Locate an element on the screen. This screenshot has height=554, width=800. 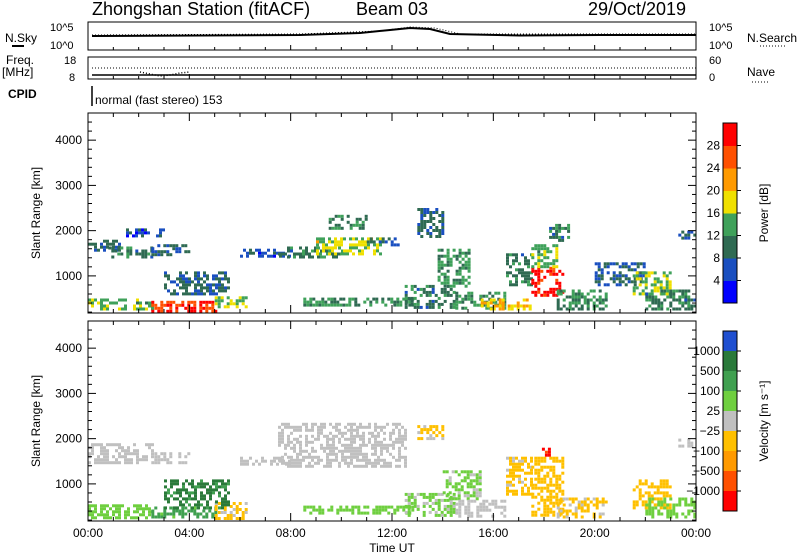
x-tick-label: 12:00 is located at coordinates (392, 533).